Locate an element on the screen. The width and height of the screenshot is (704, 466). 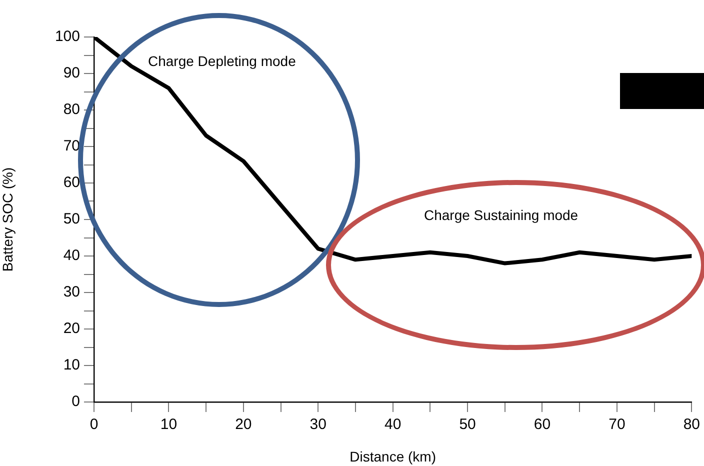
x-tick-label: 20 is located at coordinates (243, 425).